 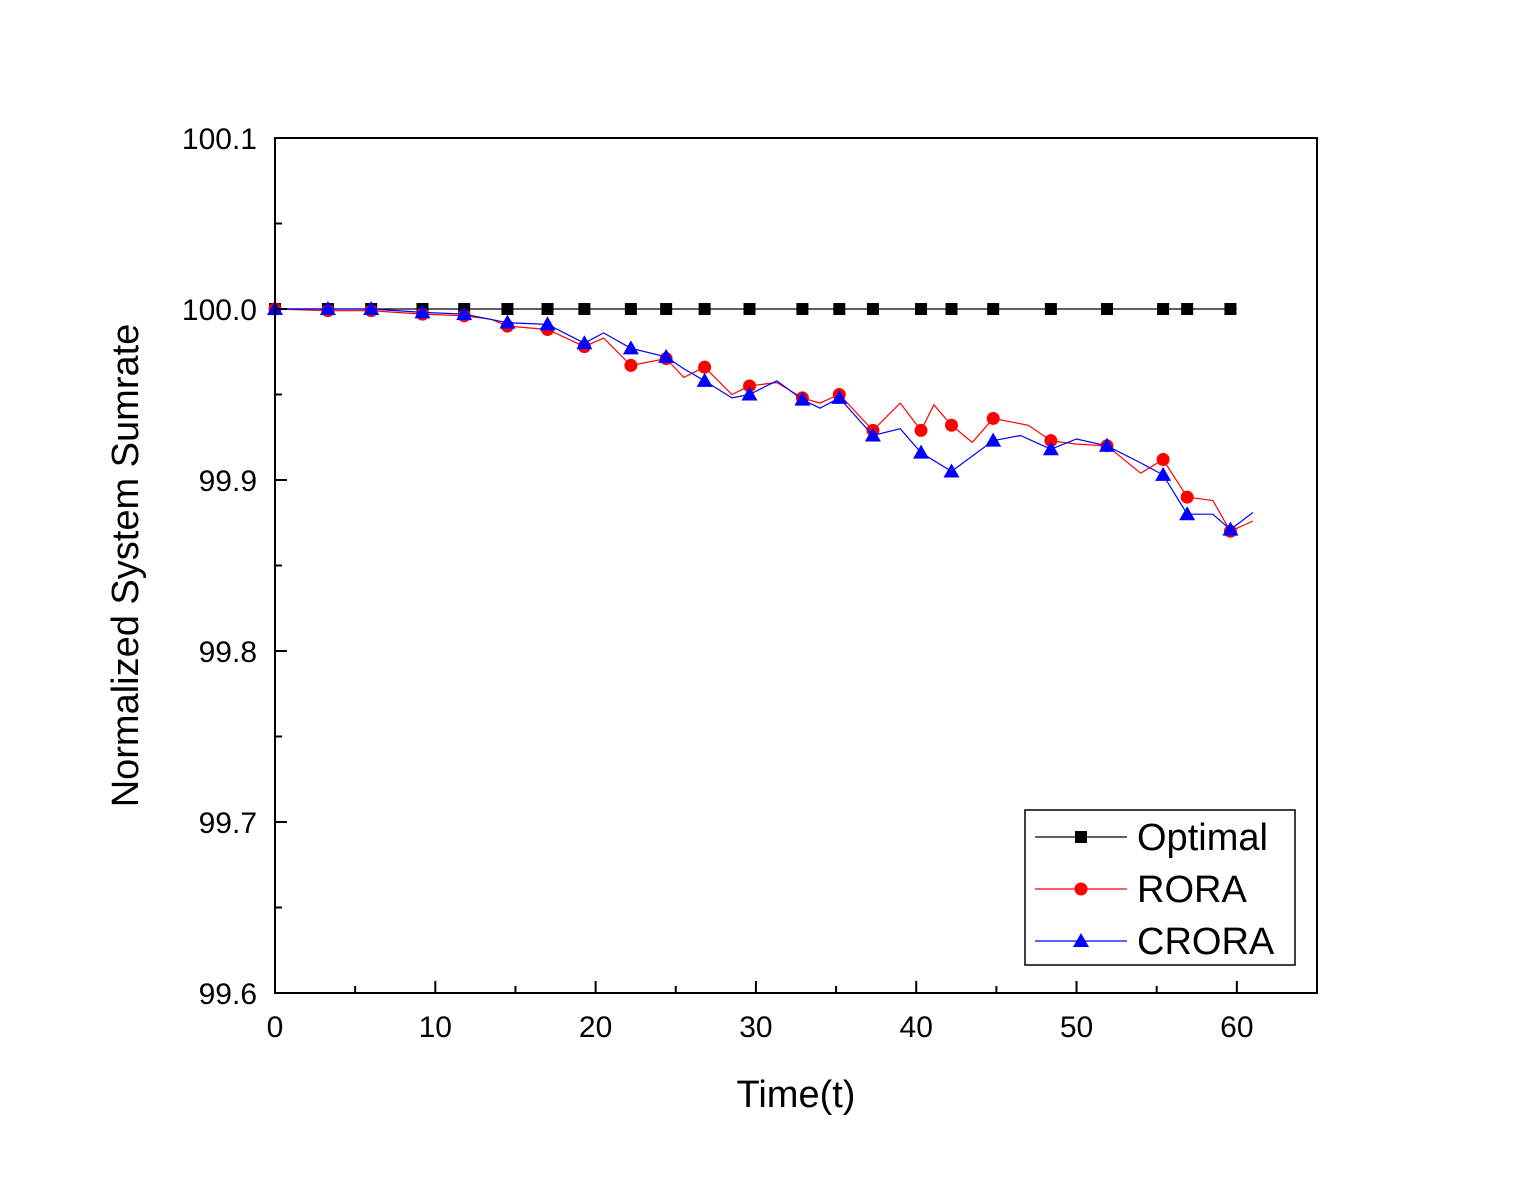 What do you see at coordinates (228, 481) in the screenshot?
I see `y-tick-label: 99.9` at bounding box center [228, 481].